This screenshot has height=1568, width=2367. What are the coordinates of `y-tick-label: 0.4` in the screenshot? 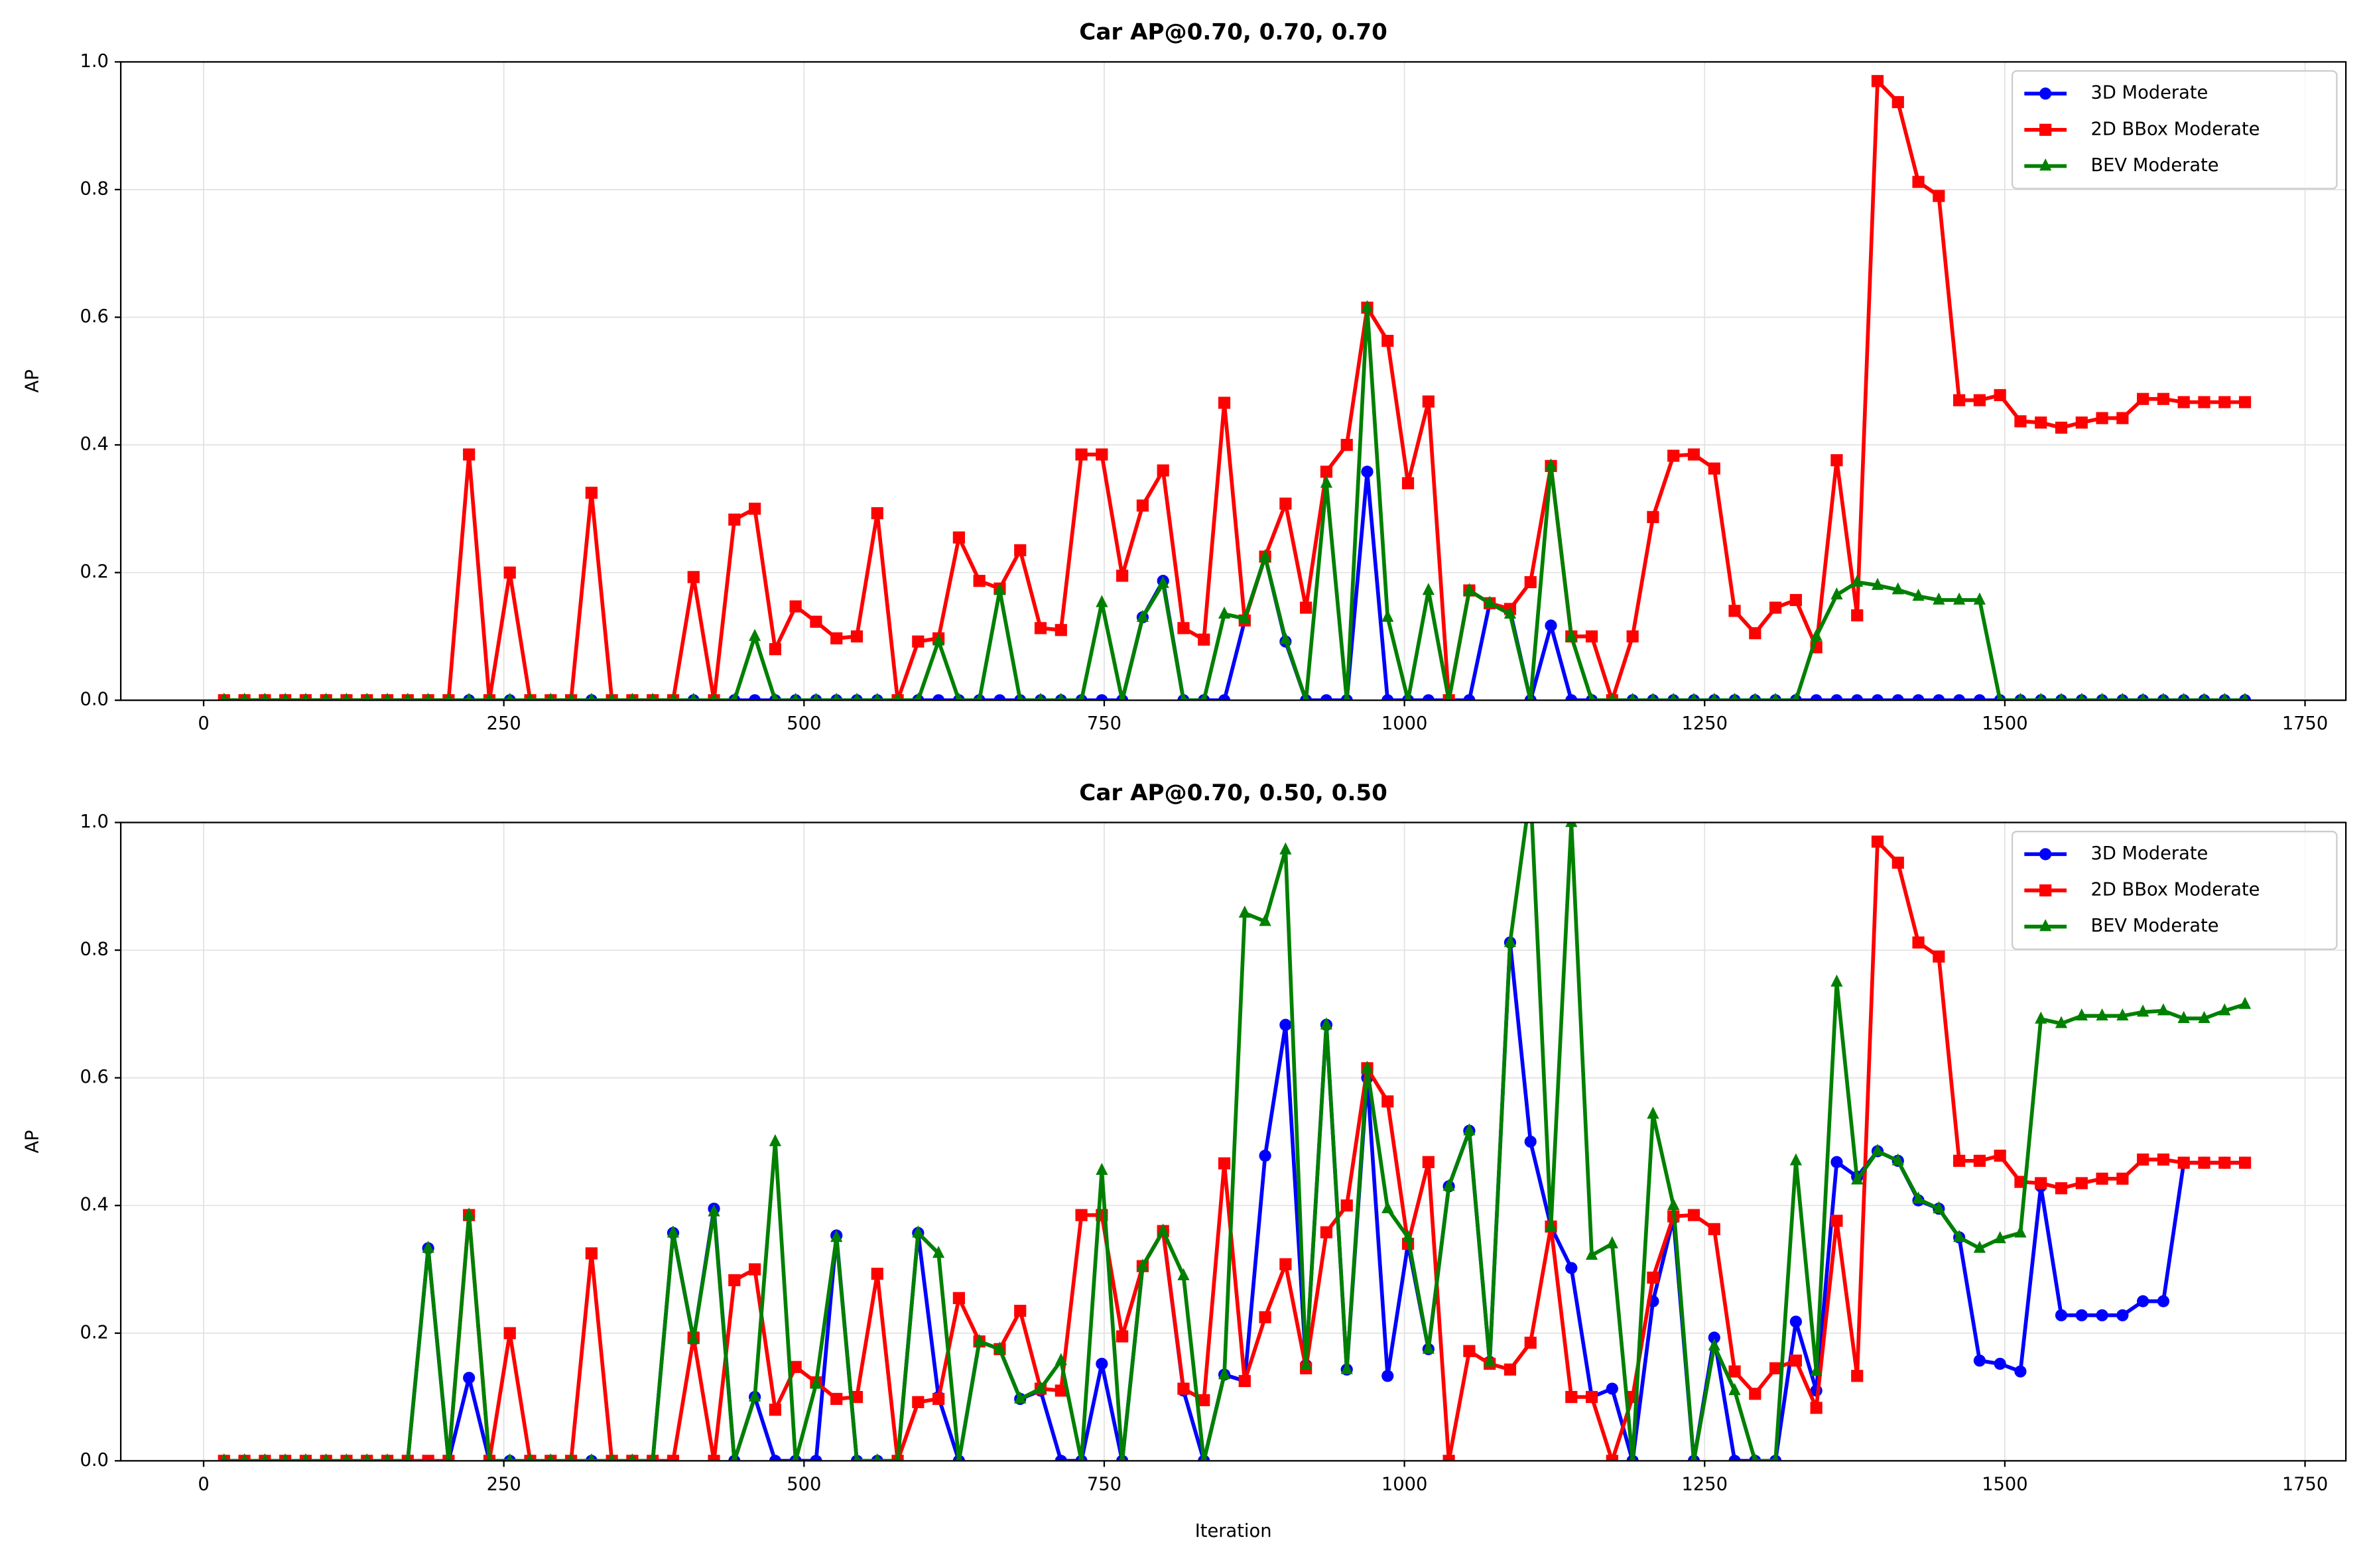 It's located at (94, 1205).